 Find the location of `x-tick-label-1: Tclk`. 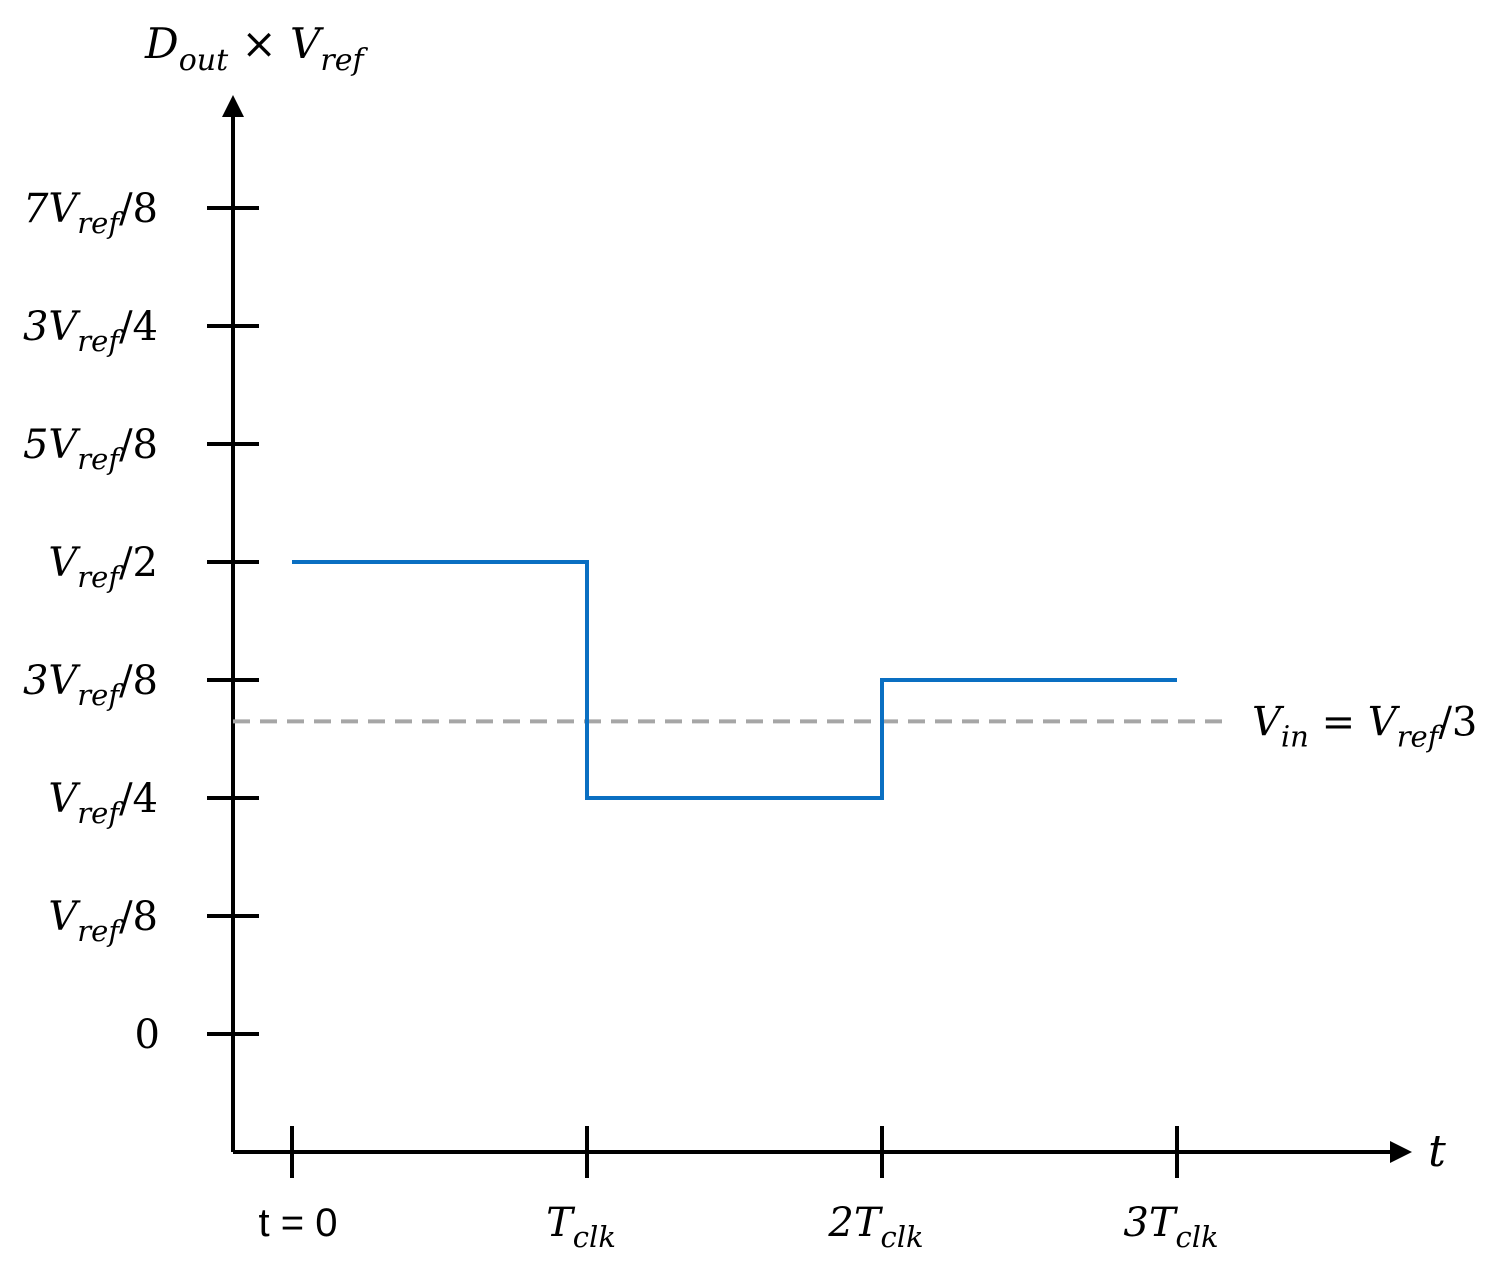

x-tick-label-1: Tclk is located at coordinates (581, 1227).